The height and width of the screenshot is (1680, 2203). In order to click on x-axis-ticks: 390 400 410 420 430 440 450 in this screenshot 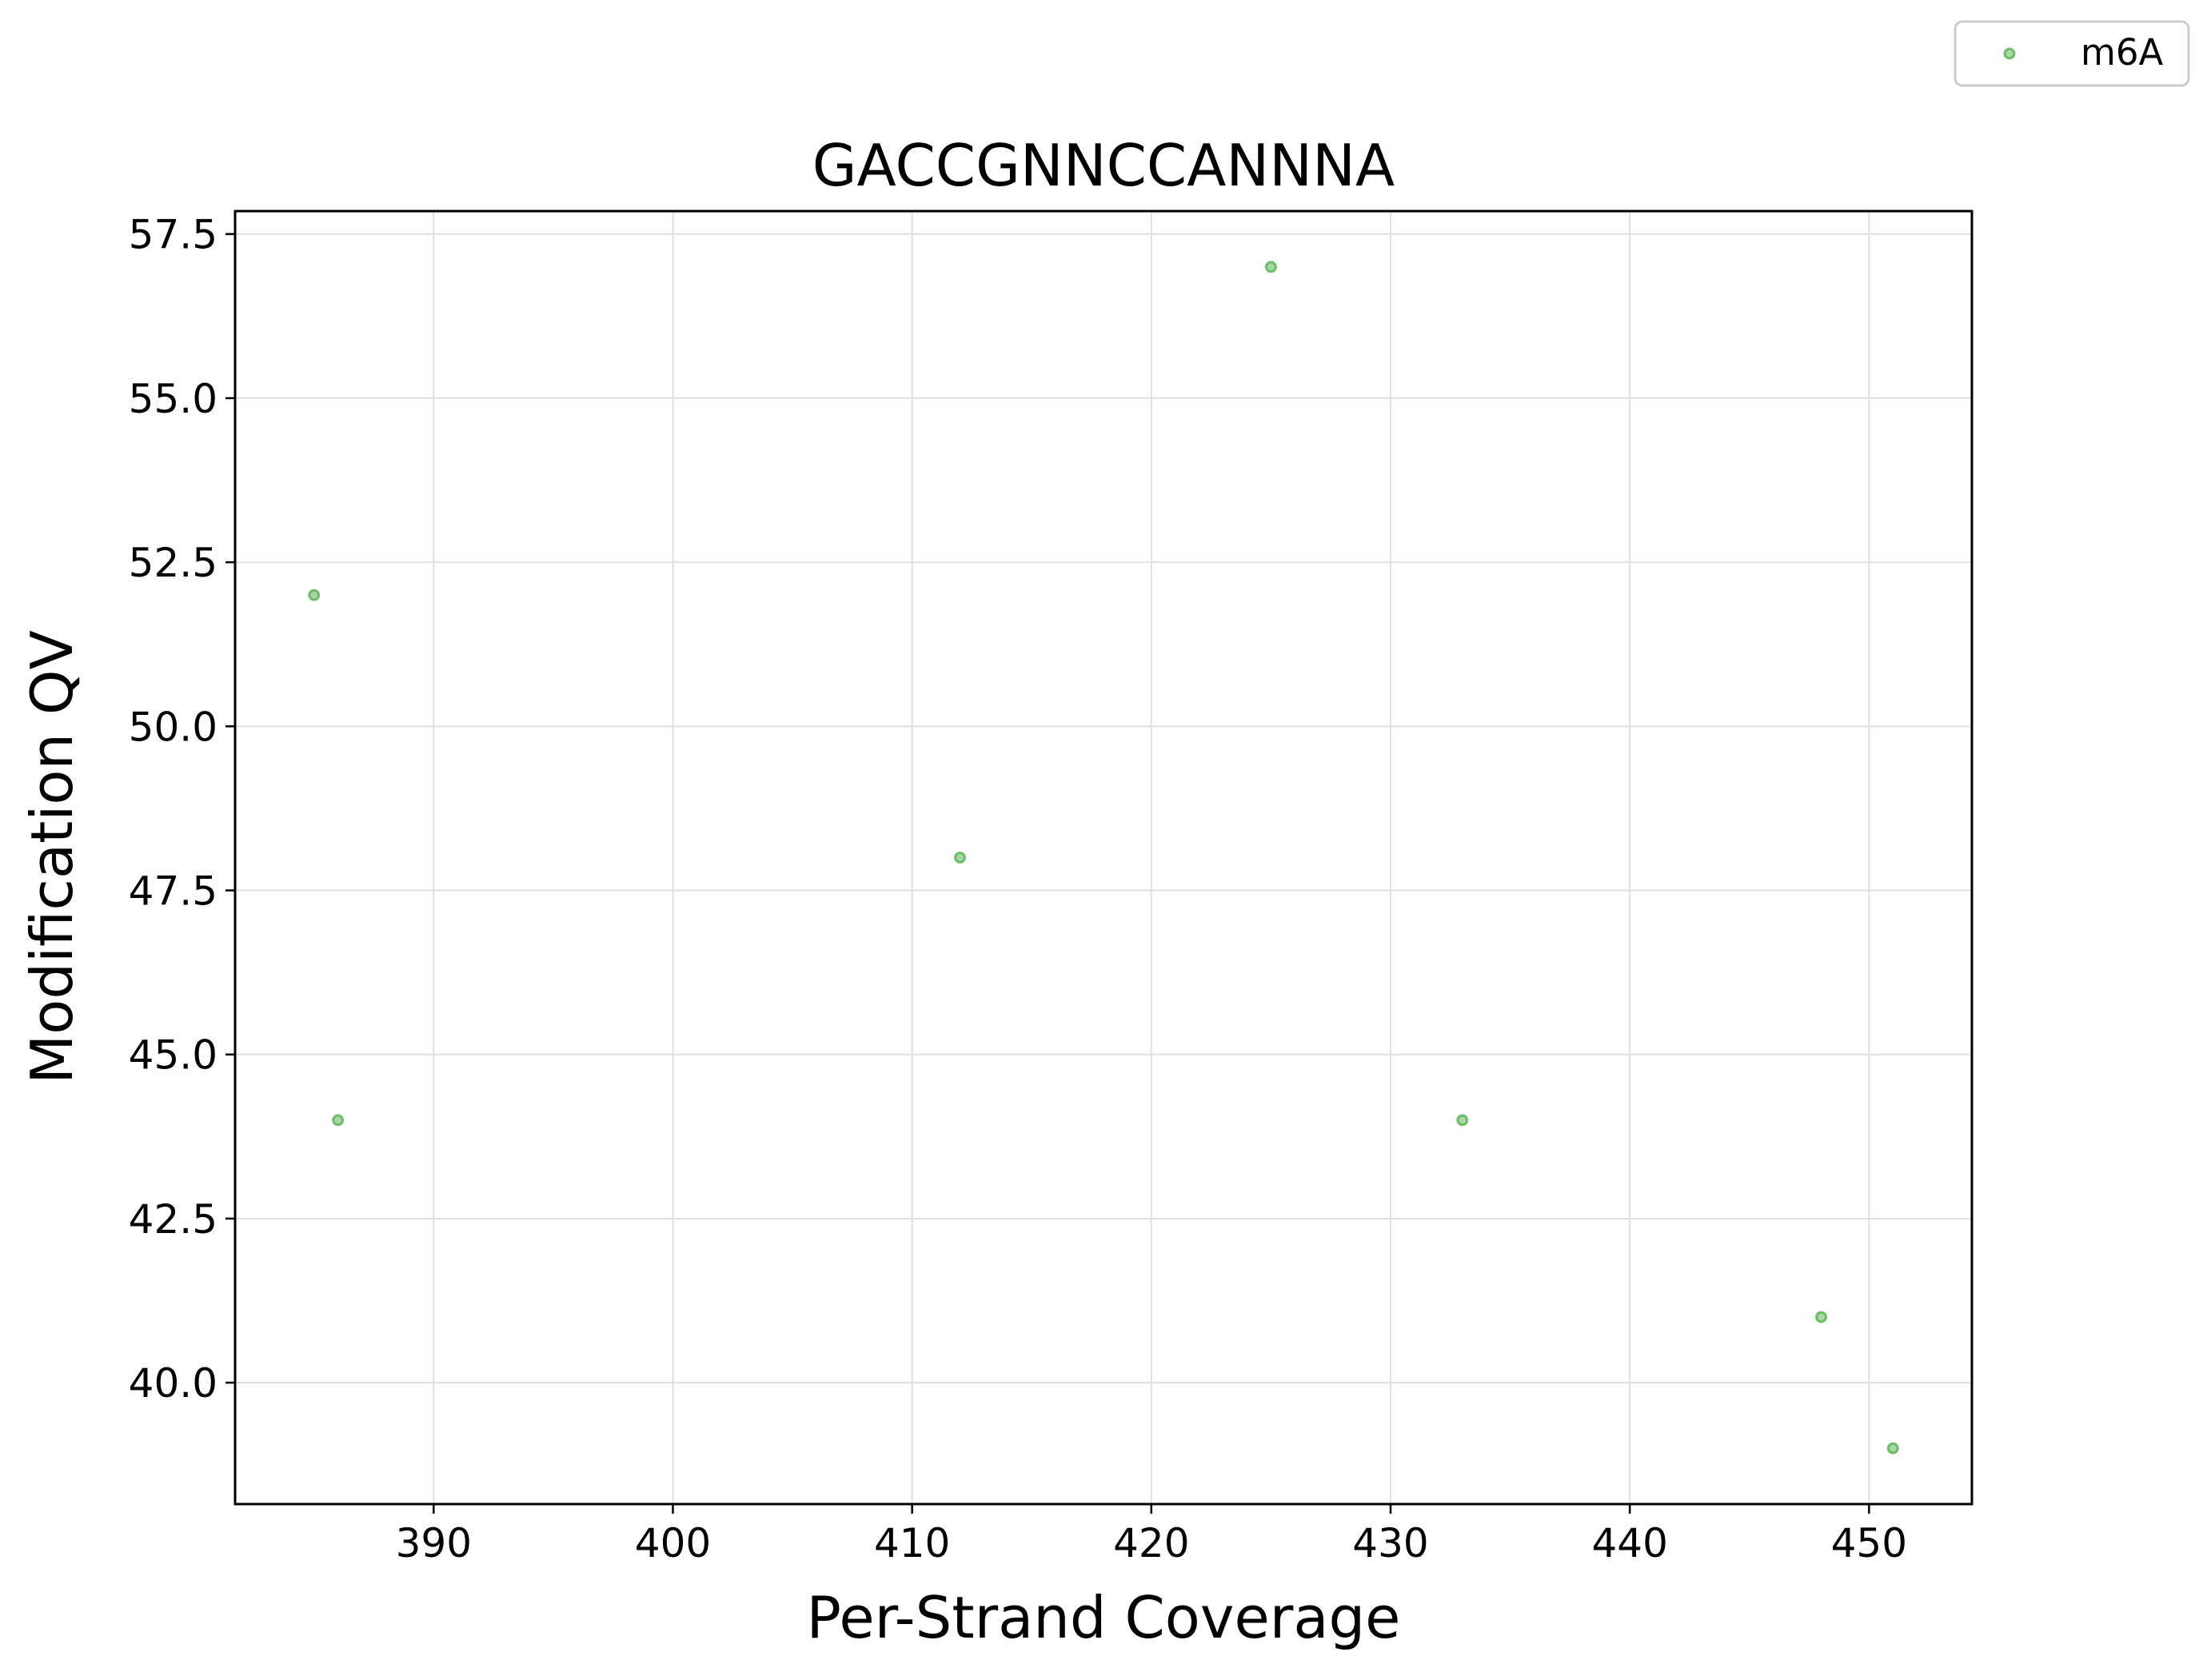, I will do `click(1151, 1535)`.